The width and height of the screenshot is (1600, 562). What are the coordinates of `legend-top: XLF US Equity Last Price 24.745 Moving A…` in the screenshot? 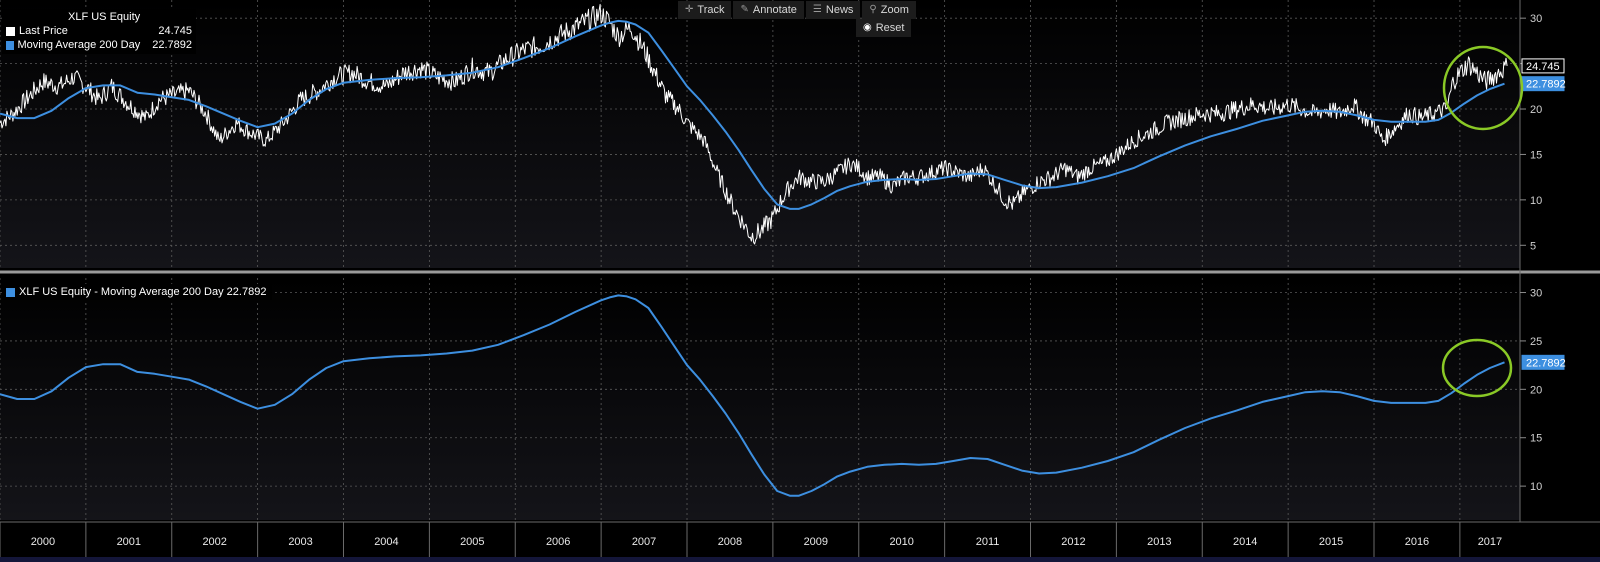 It's located at (99, 31).